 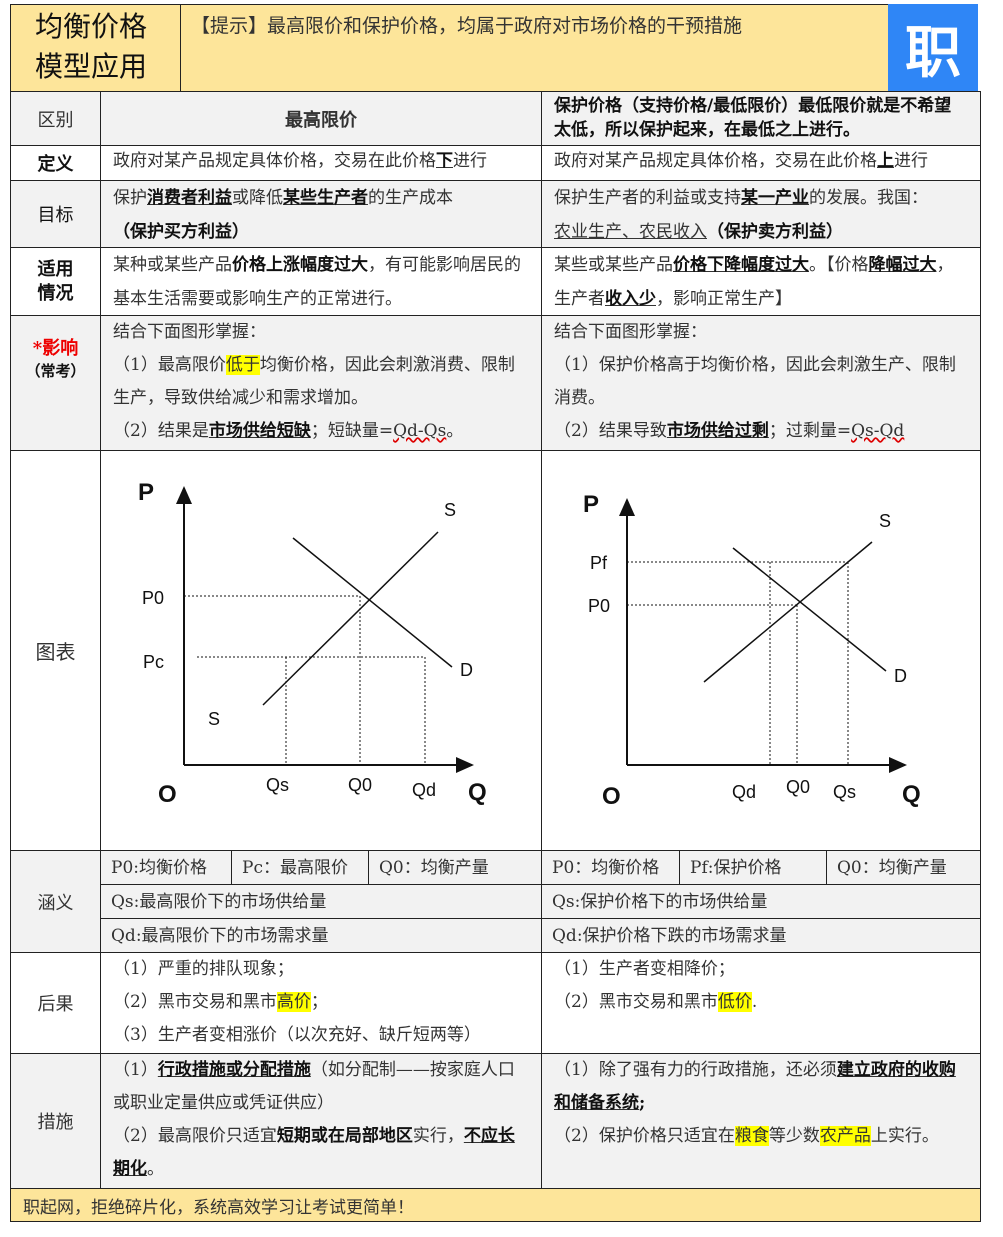 What do you see at coordinates (741, 265) in the screenshot?
I see `text: 价格下降幅度过大` at bounding box center [741, 265].